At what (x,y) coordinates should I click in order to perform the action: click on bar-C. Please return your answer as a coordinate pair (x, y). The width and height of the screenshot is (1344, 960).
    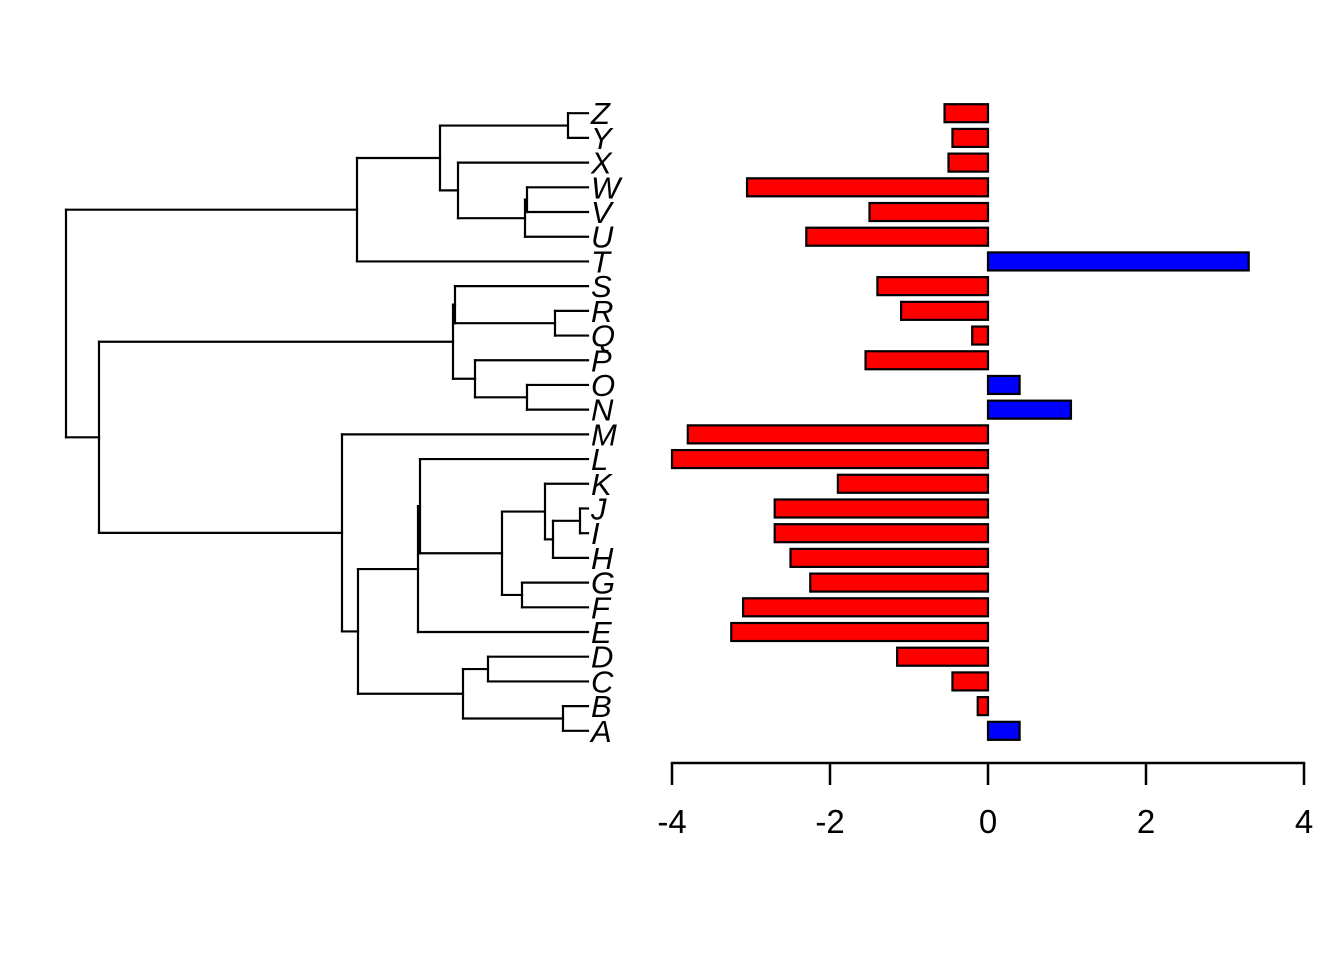
    Looking at the image, I should click on (970, 681).